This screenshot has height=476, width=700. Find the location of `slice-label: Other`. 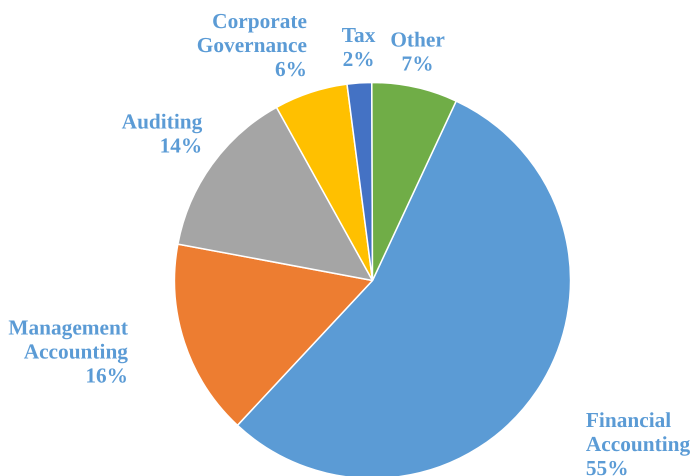

slice-label: Other is located at coordinates (418, 40).